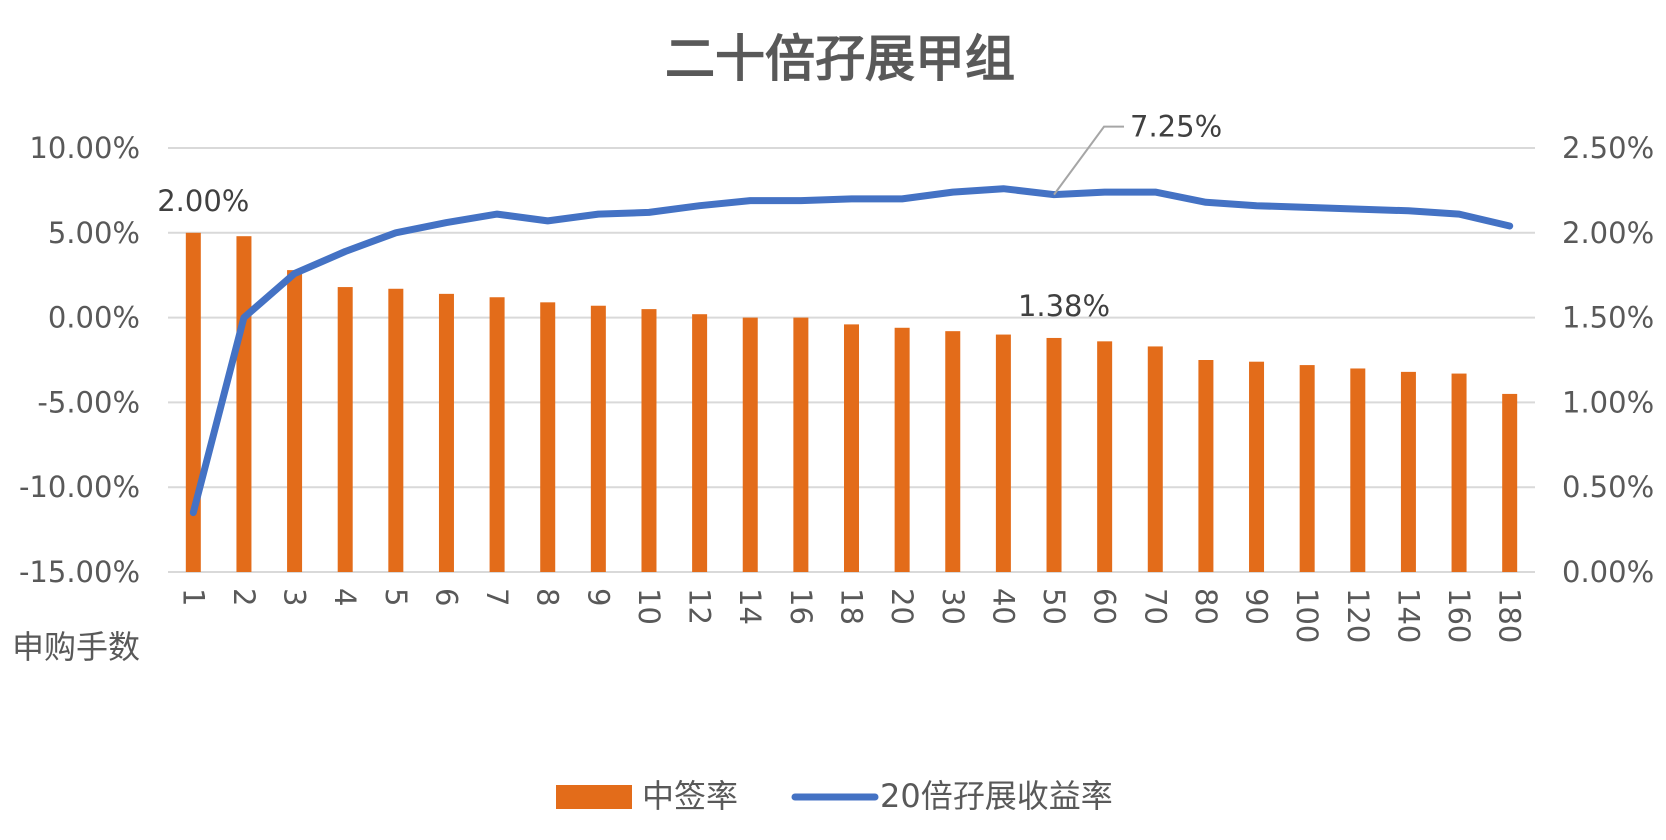 The width and height of the screenshot is (1666, 840). I want to click on data-label: 7.25%, so click(1176, 127).